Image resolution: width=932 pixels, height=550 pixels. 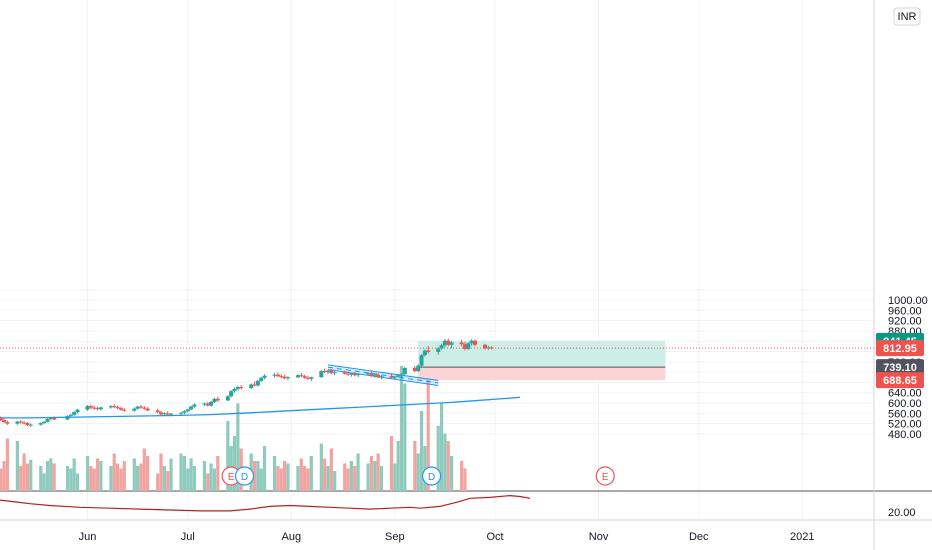 I want to click on event-label: D, so click(x=431, y=477).